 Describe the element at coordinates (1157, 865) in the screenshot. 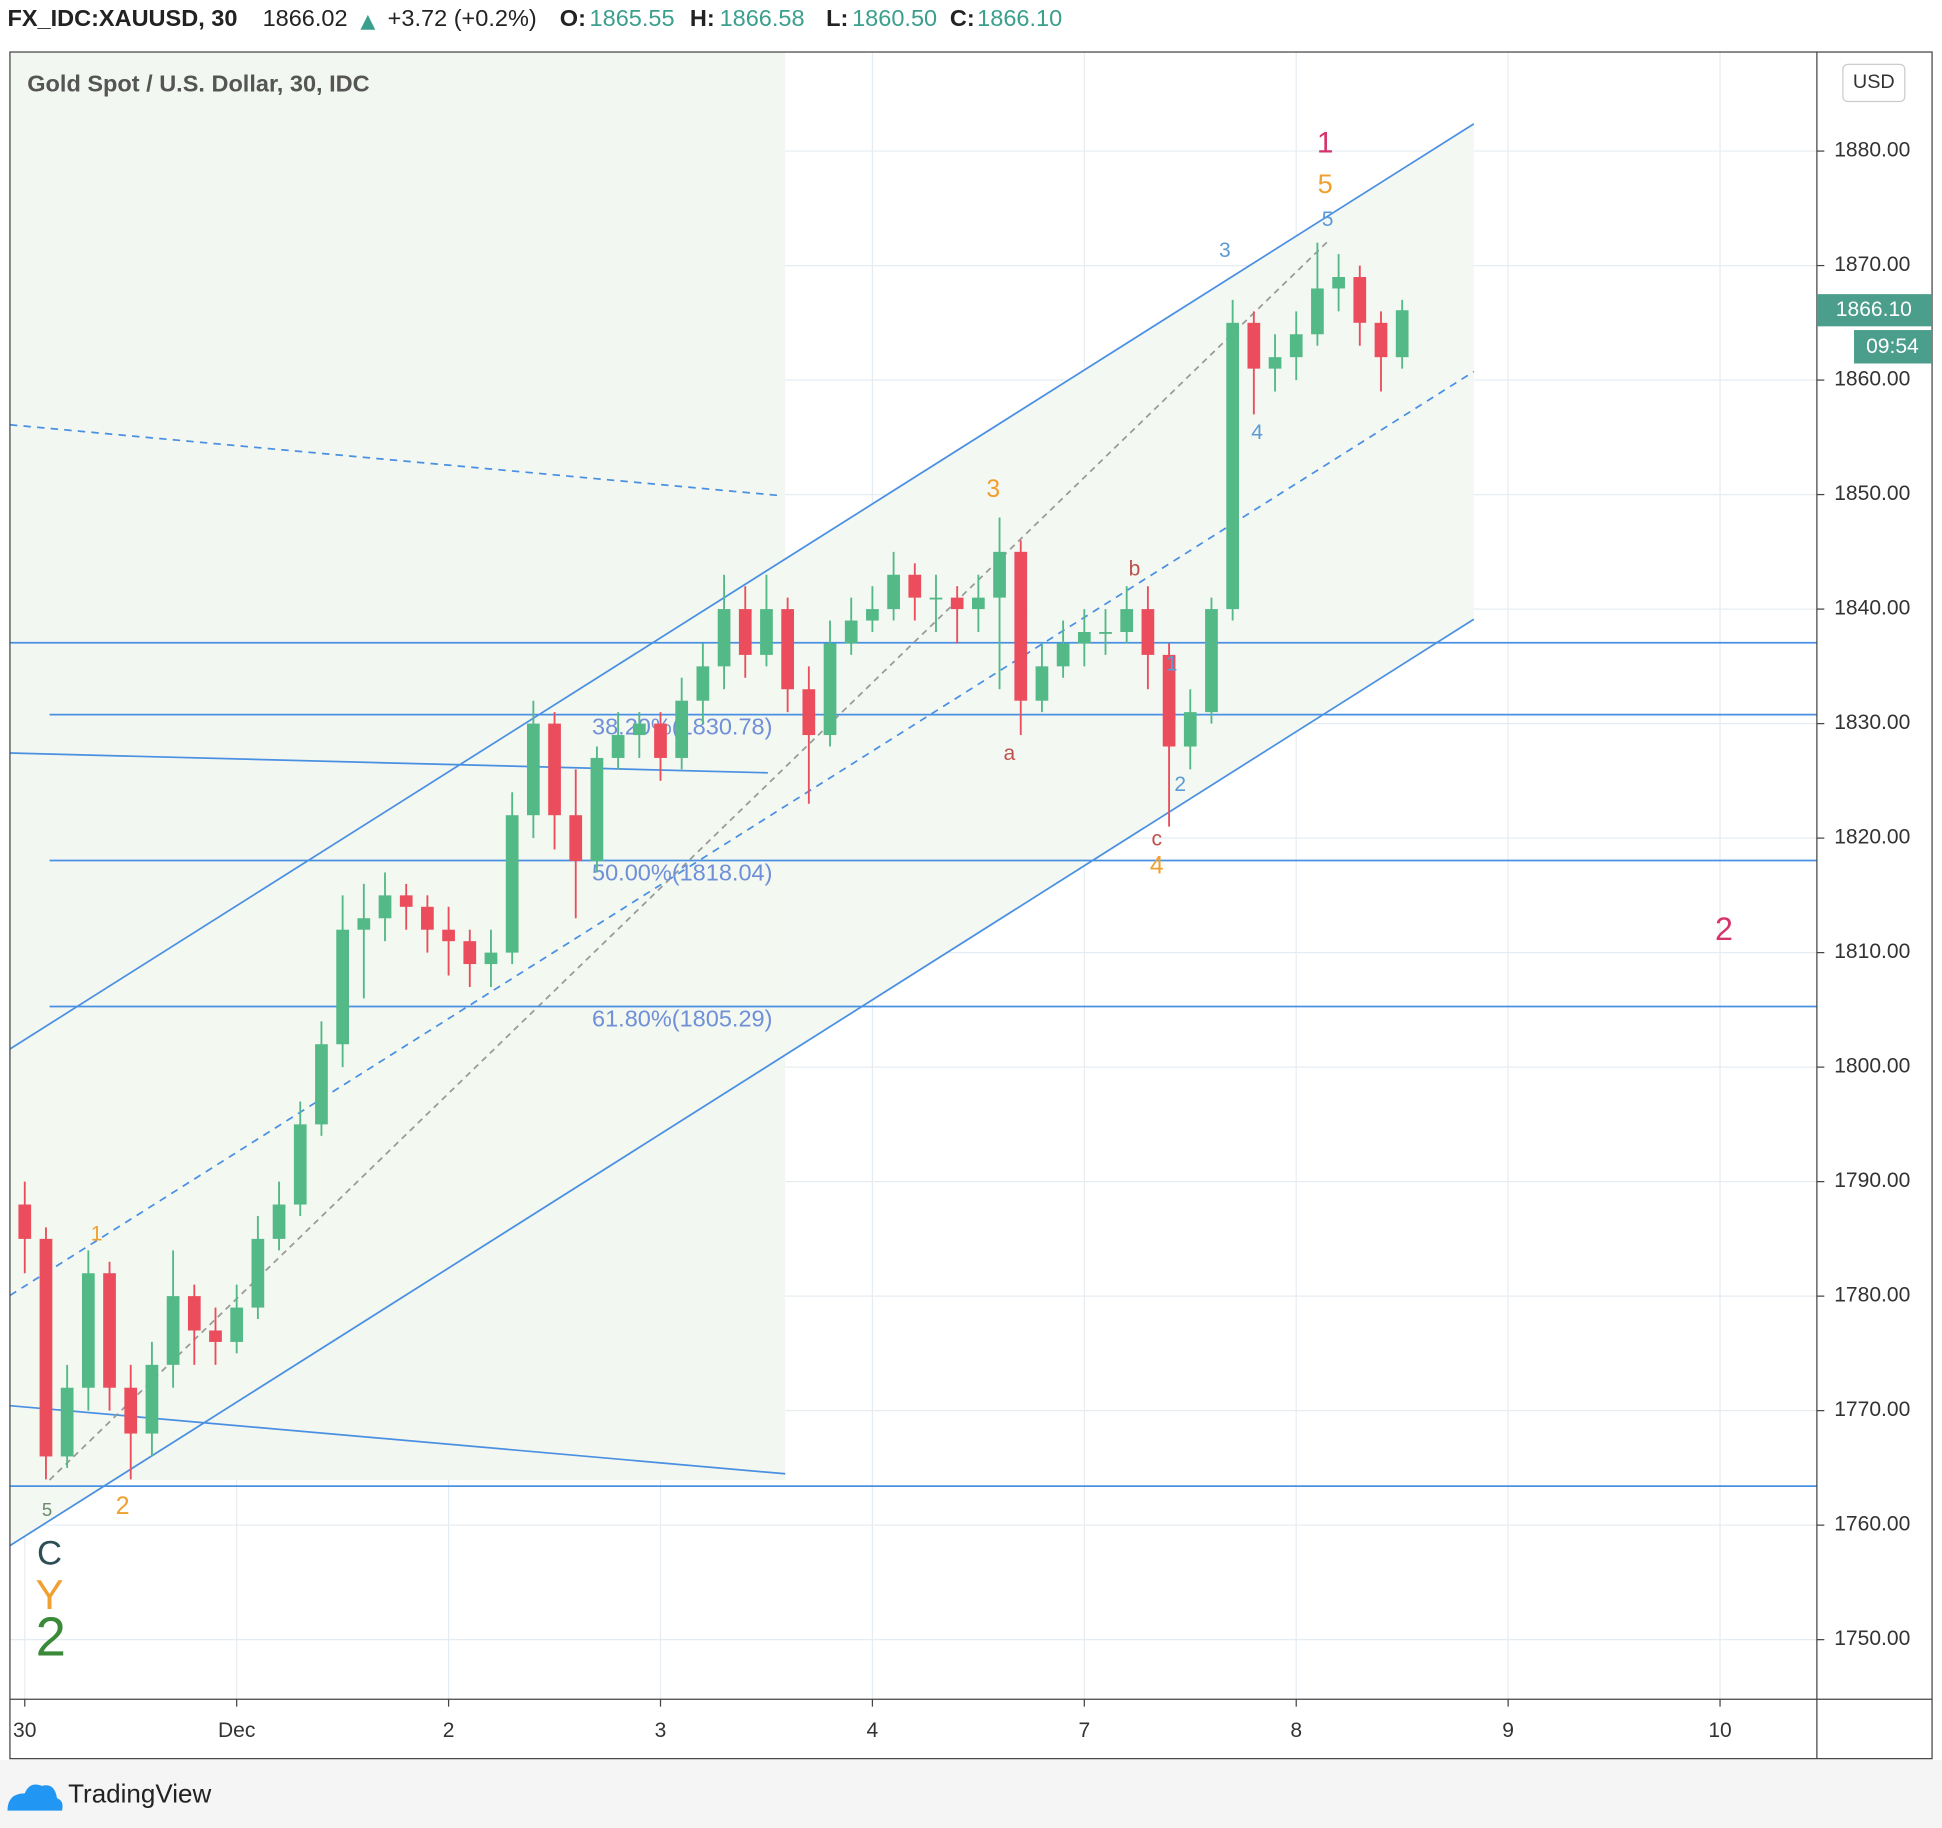

I see `wave-label: 4` at that location.